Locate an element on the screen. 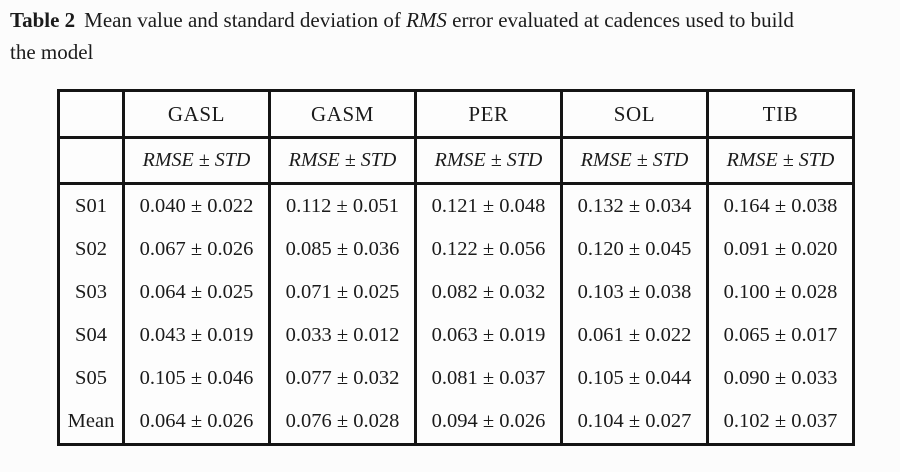 This screenshot has height=472, width=900. cell-s01-sol: 0.132 ± 0.034 is located at coordinates (634, 205).